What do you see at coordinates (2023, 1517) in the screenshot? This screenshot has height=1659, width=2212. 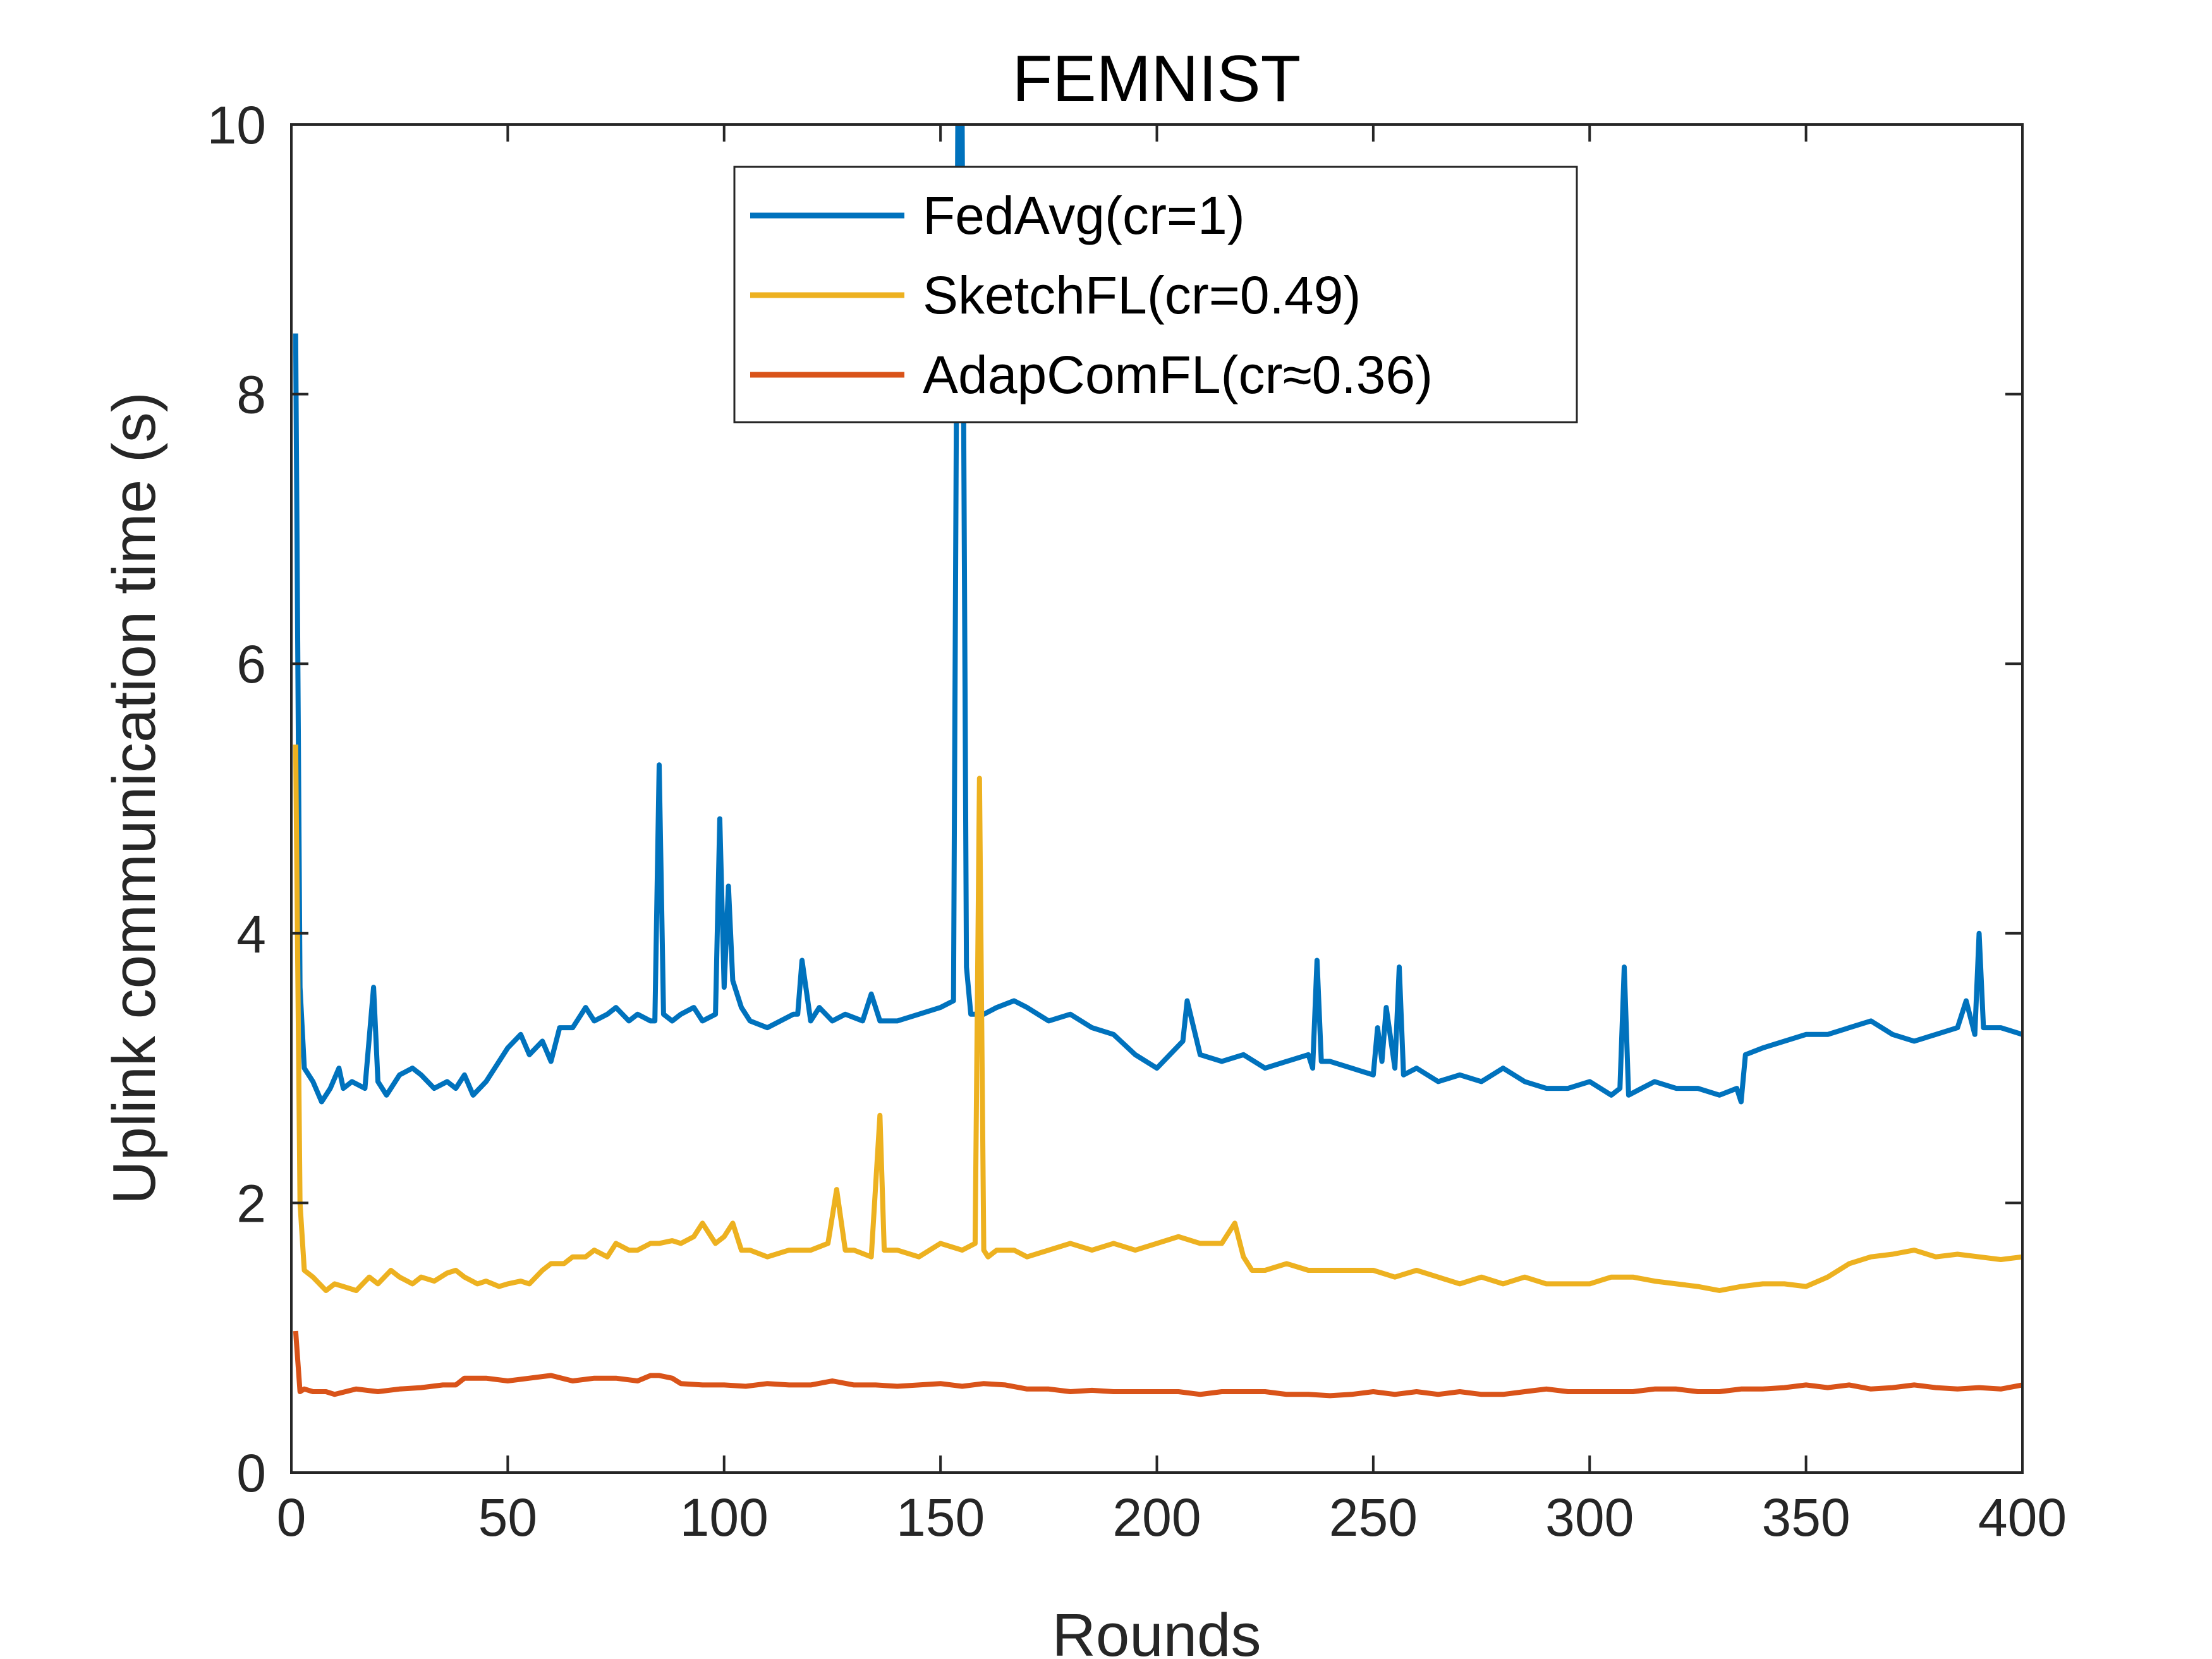 I see `x-tick-label-400: 400` at bounding box center [2023, 1517].